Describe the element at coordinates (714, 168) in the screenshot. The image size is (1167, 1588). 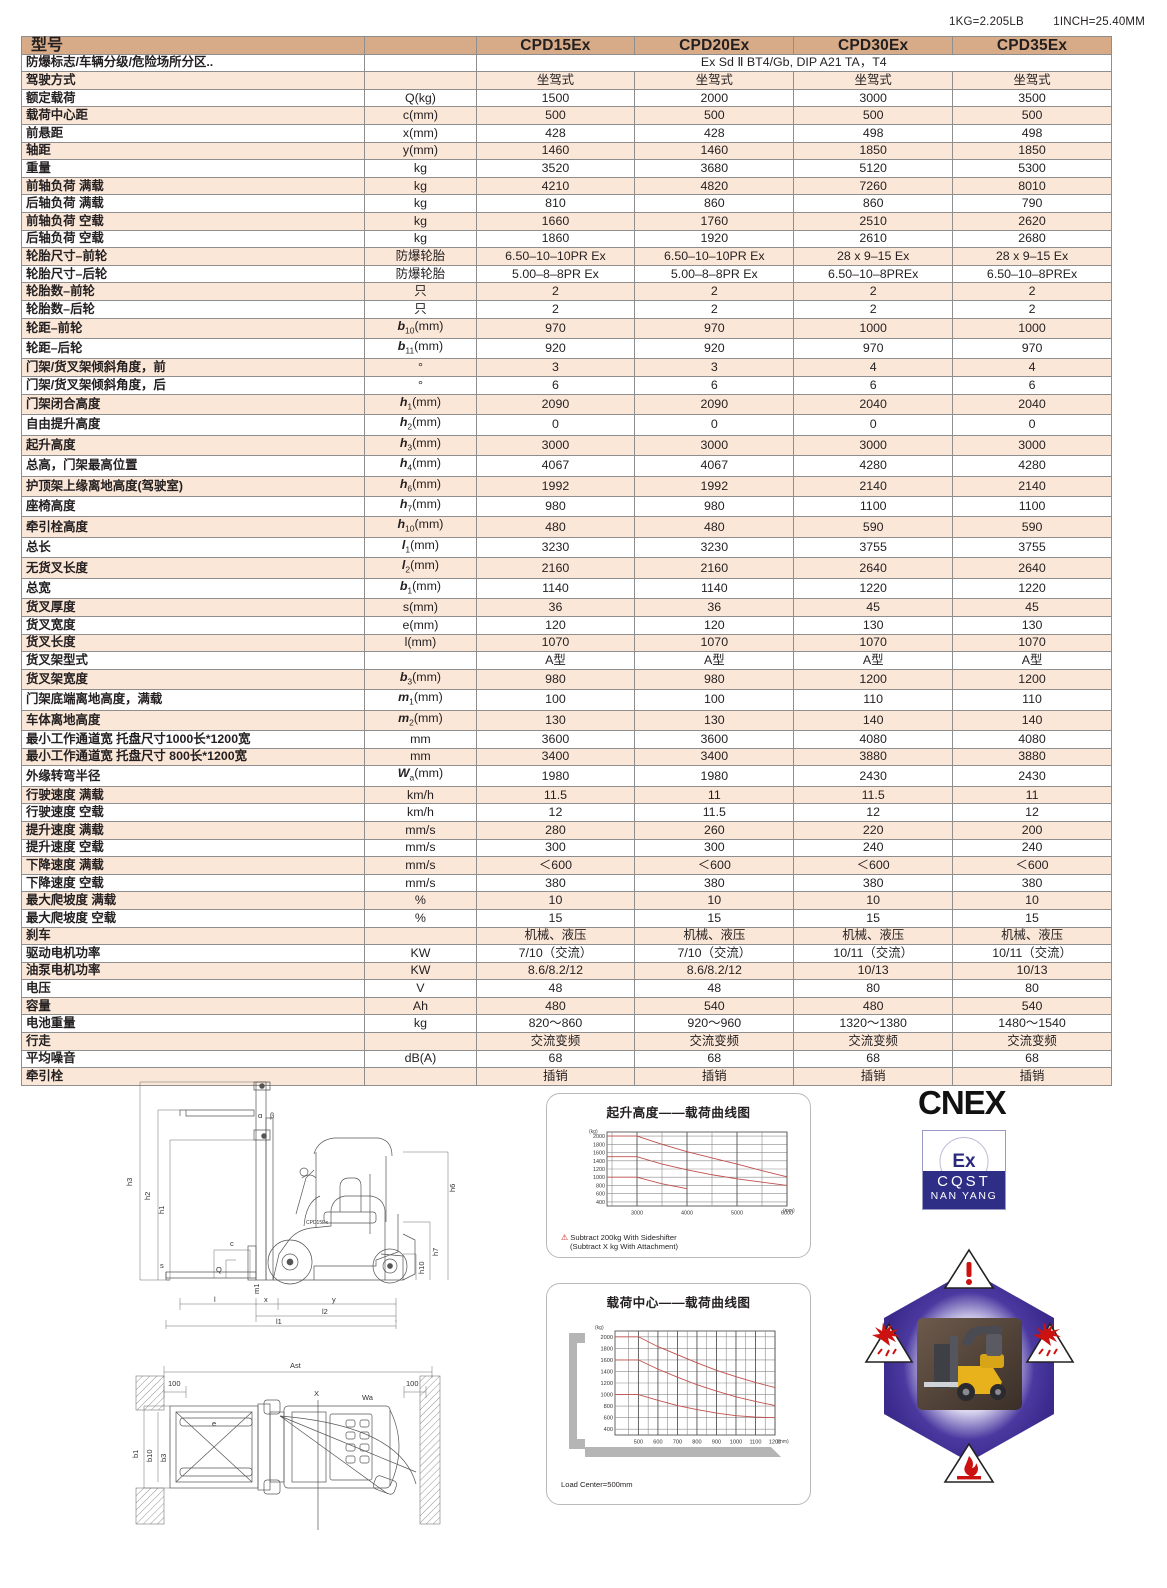
I see `row-value-2: 3680` at that location.